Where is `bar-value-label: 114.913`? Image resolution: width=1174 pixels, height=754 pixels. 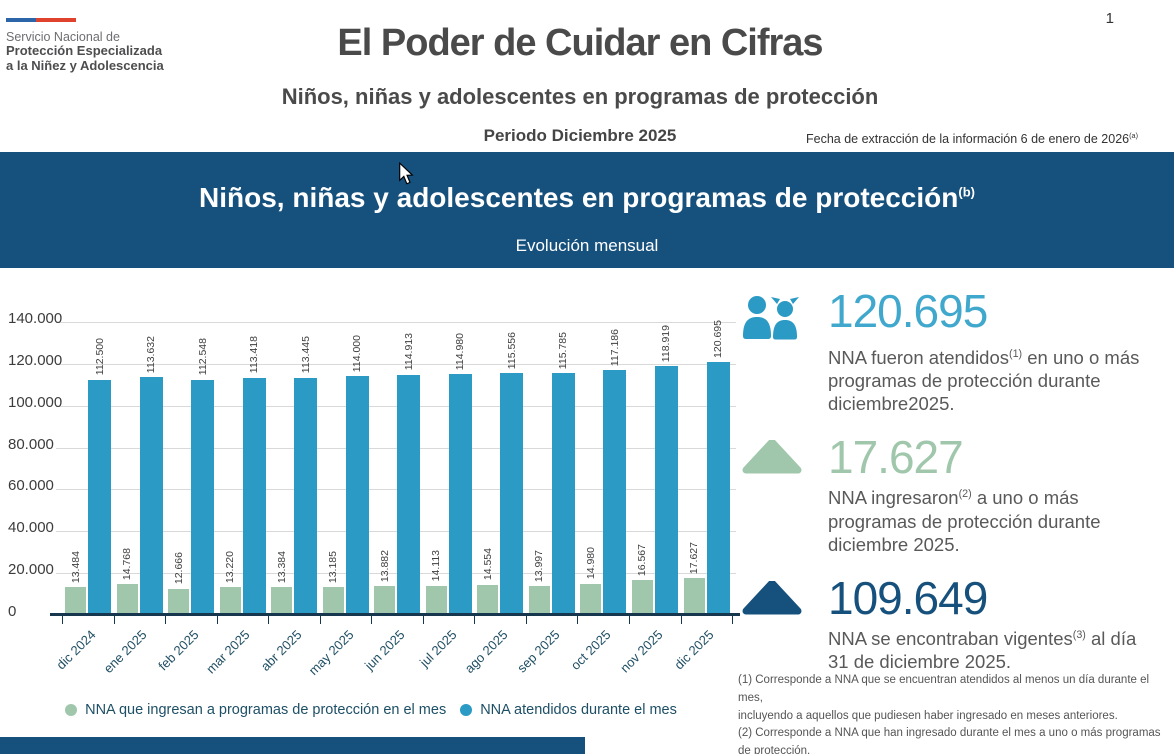
bar-value-label: 114.913 is located at coordinates (408, 352).